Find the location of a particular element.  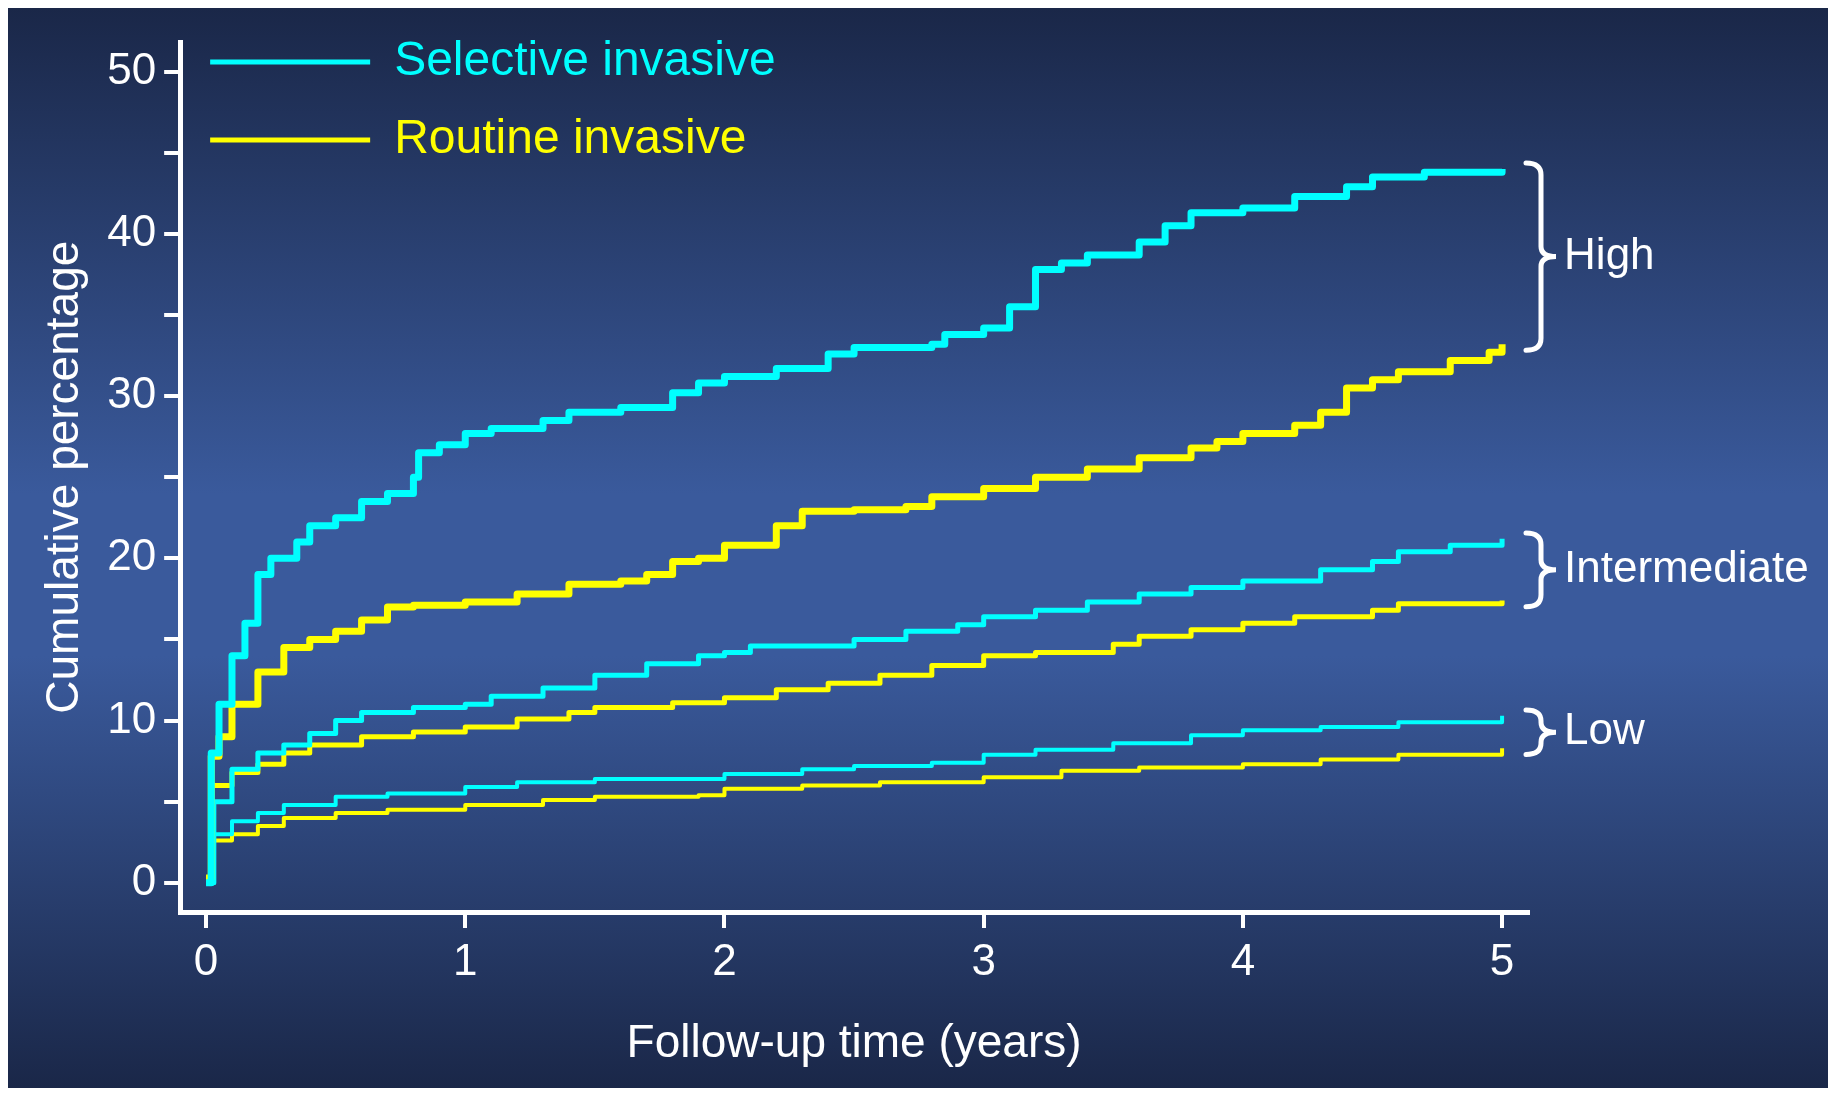

y-tick-label: 50 is located at coordinates (132, 68).